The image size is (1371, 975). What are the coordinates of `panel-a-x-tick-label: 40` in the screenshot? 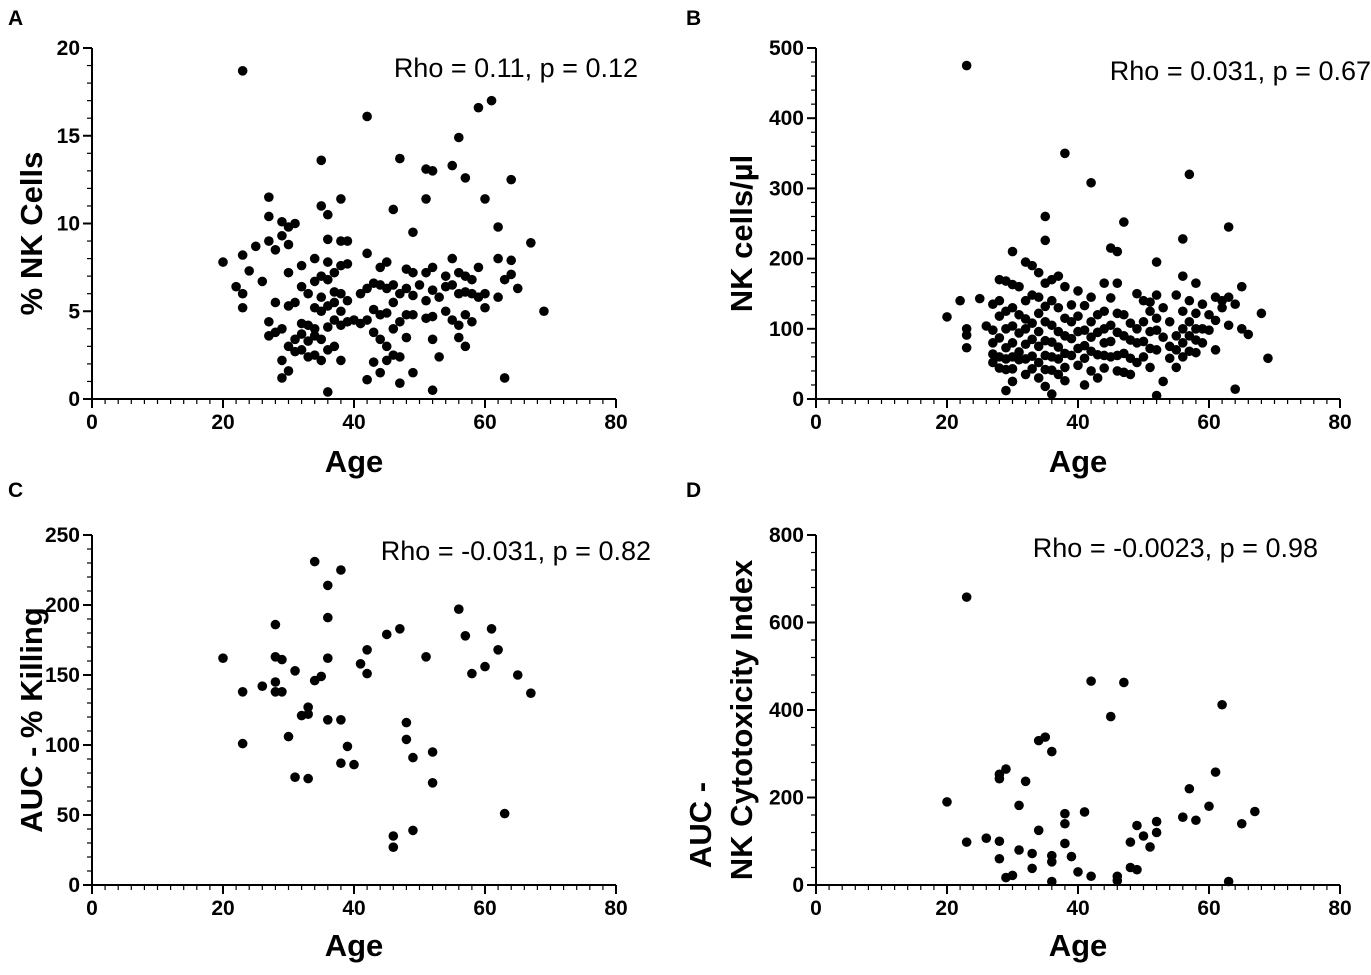 It's located at (353, 422).